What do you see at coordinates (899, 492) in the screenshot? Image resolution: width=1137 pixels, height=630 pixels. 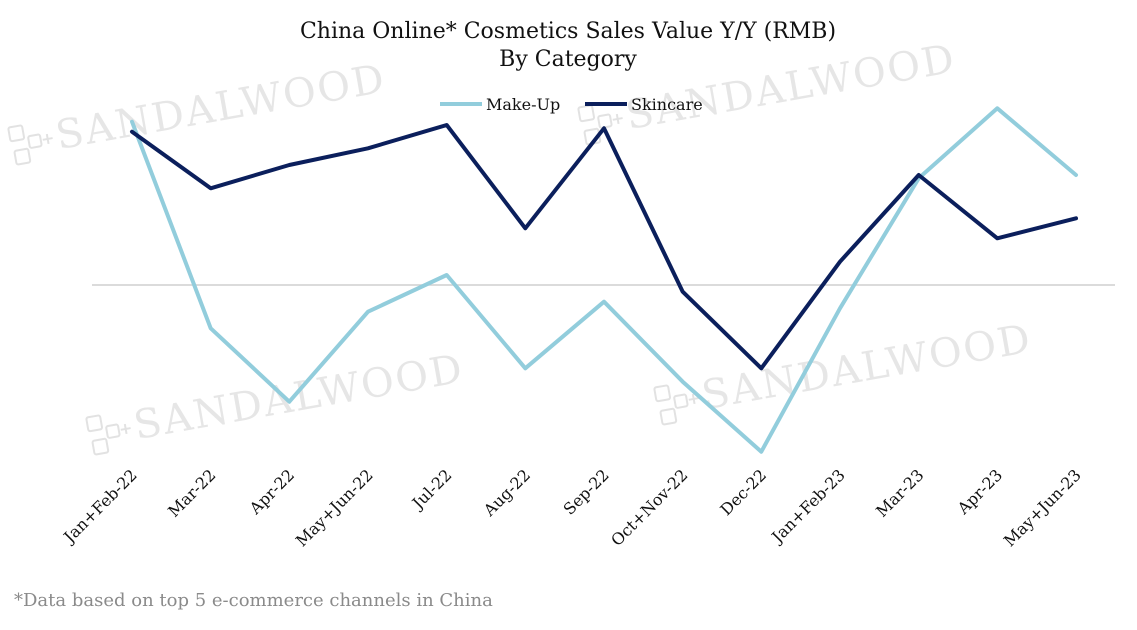 I see `x-tick-label: Mar-23` at bounding box center [899, 492].